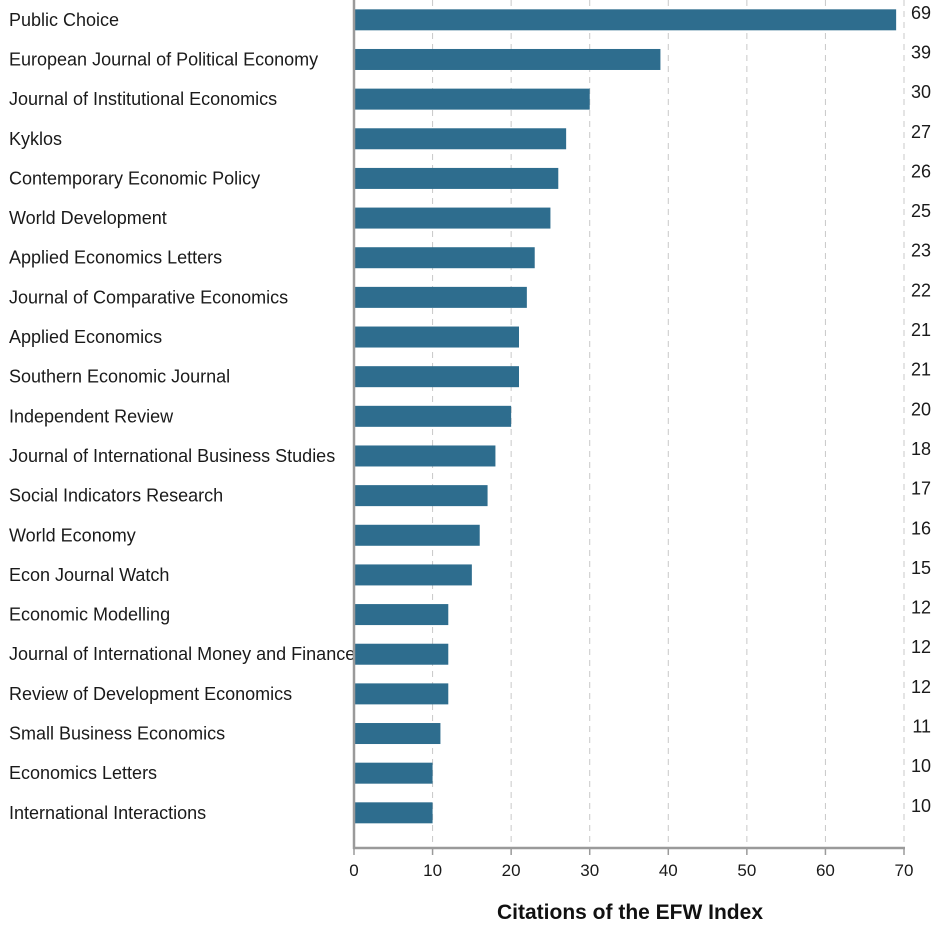  I want to click on category-label: Review of Development Economics, so click(150, 694).